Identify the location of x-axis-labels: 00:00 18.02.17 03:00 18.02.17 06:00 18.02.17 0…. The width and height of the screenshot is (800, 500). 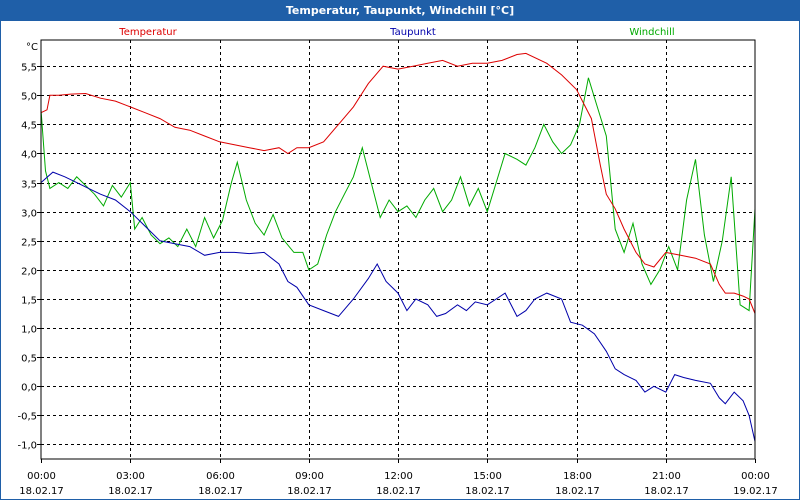
(398, 484).